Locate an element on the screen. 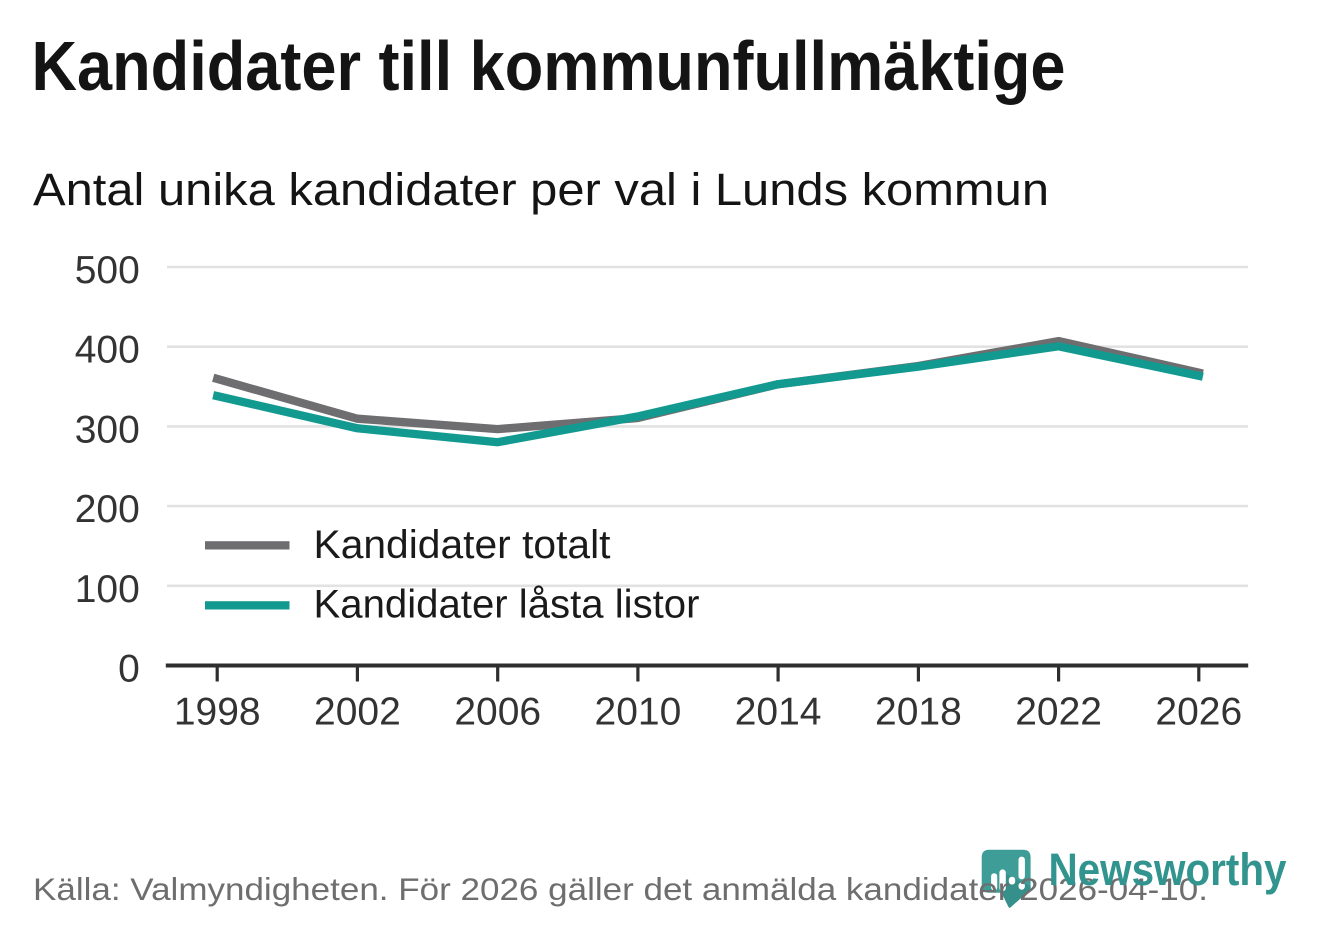  svg-text: 200 is located at coordinates (107, 509).